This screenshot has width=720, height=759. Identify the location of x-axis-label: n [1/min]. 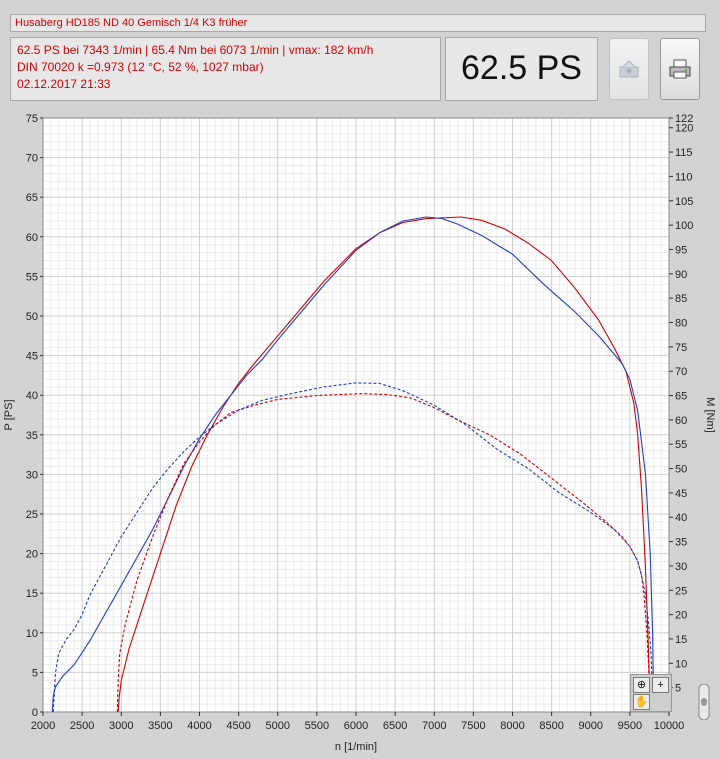
(356, 747).